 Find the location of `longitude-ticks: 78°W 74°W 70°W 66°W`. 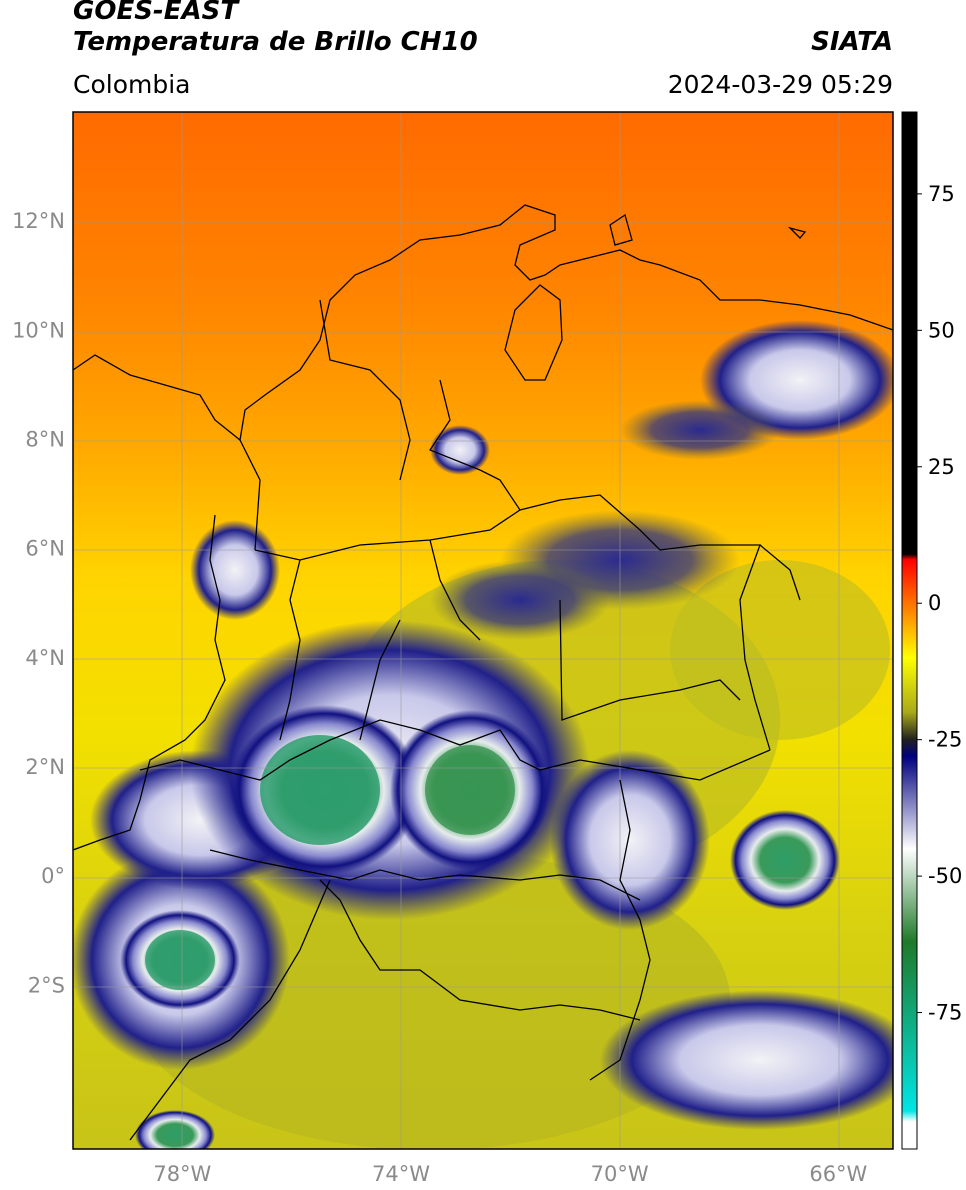

longitude-ticks: 78°W 74°W 70°W 66°W is located at coordinates (510, 1174).